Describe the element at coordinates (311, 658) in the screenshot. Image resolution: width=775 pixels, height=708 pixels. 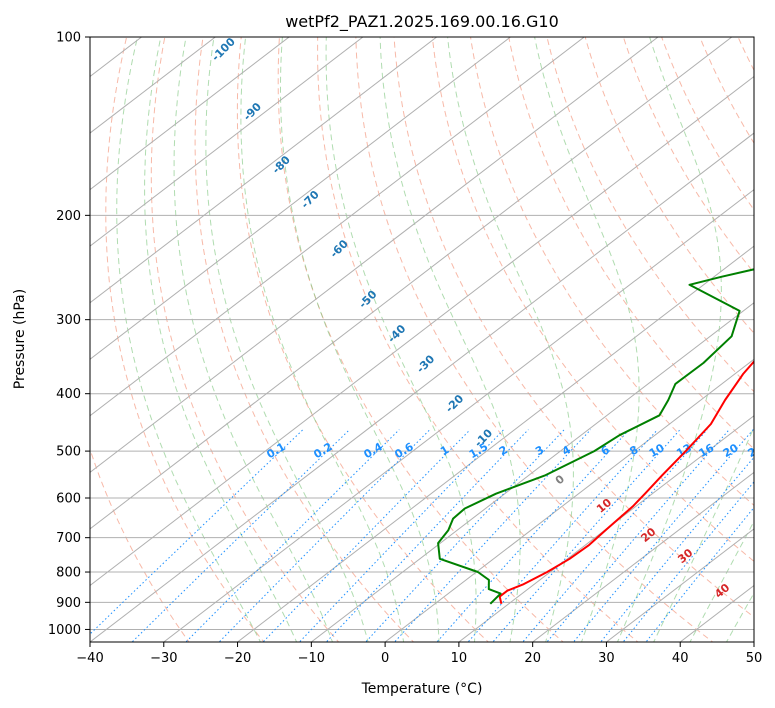
I see `x-tick-label: −10` at that location.